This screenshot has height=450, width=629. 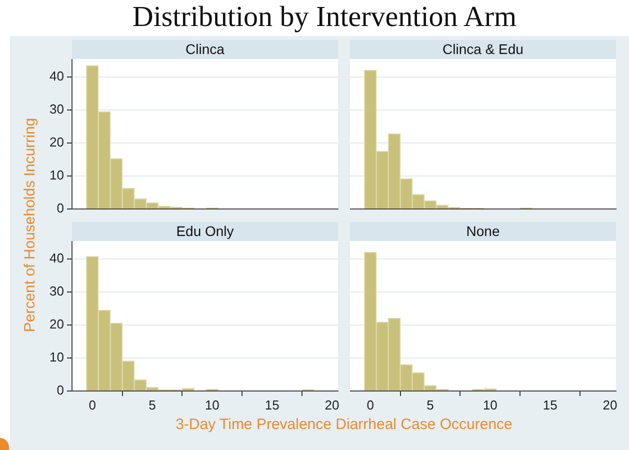 What do you see at coordinates (483, 231) in the screenshot?
I see `chart-subtitle: None` at bounding box center [483, 231].